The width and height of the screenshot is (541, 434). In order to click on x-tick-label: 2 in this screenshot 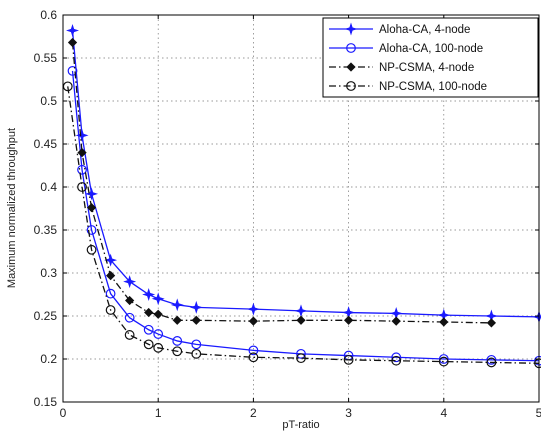, I will do `click(253, 413)`.